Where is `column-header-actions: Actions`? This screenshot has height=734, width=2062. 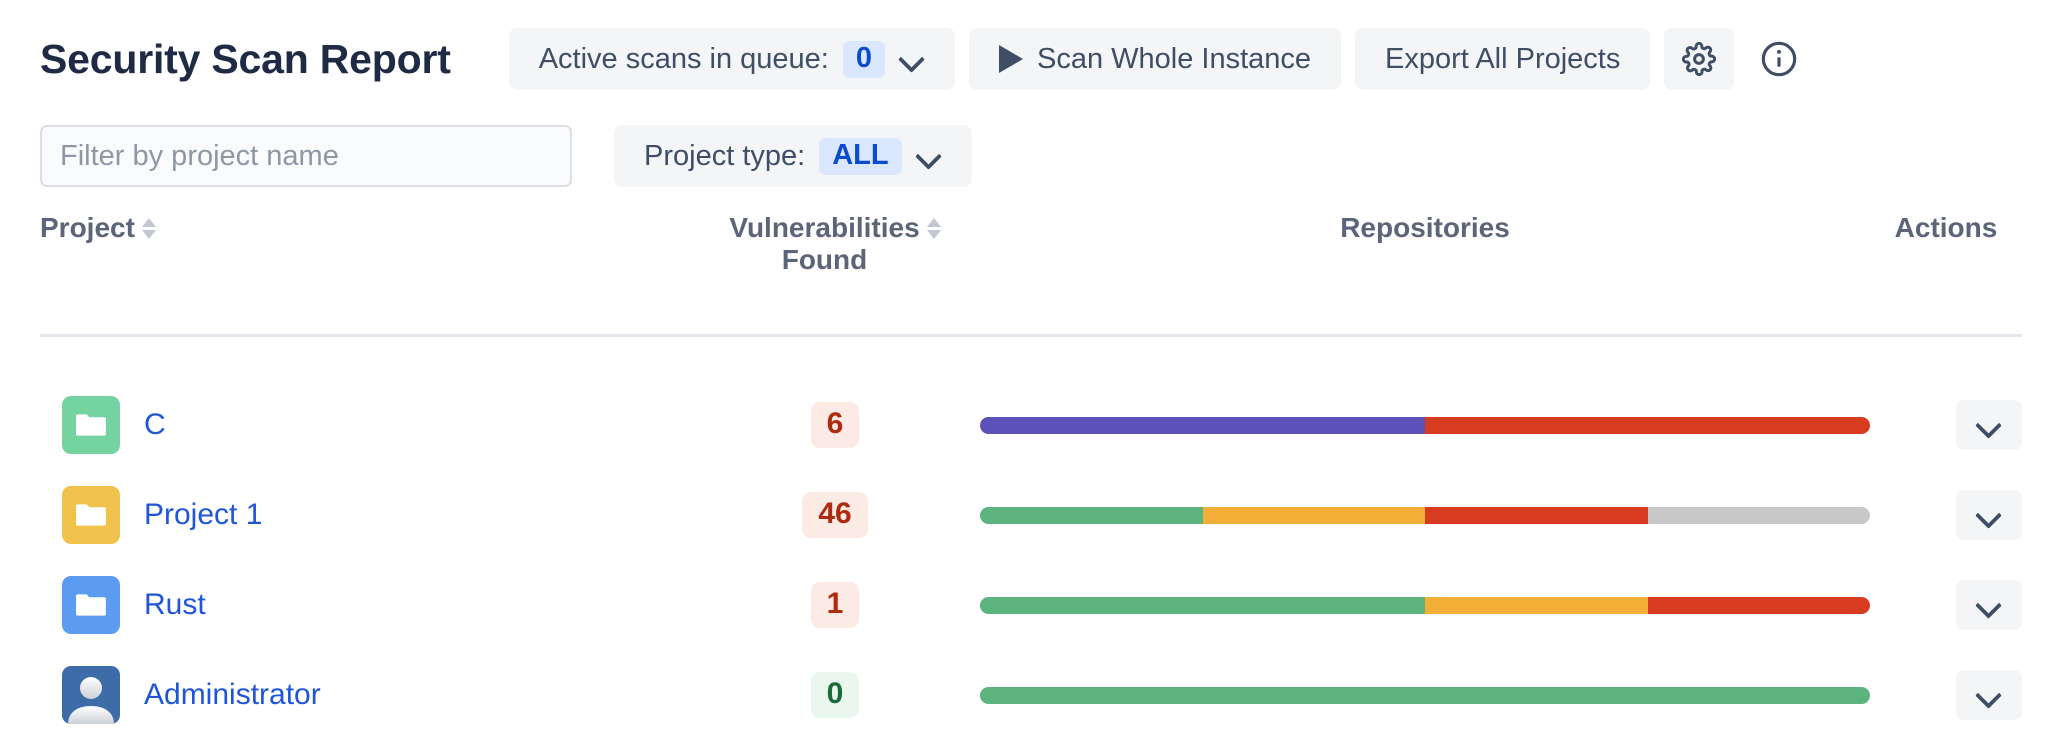 column-header-actions: Actions is located at coordinates (1946, 242).